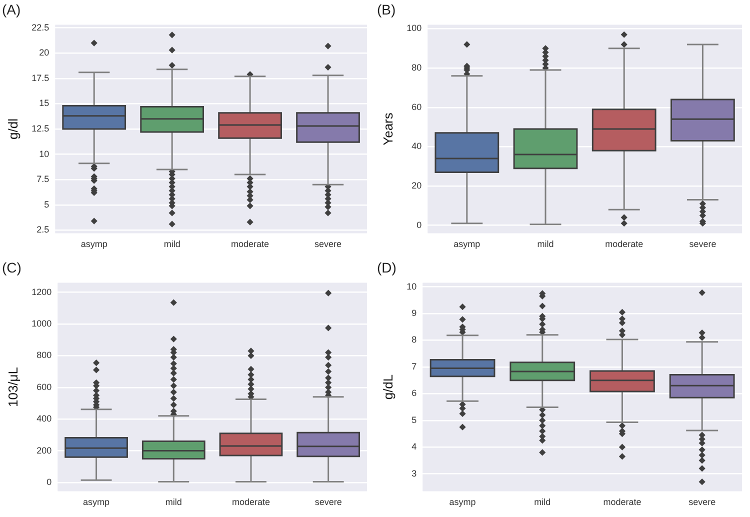 The width and height of the screenshot is (750, 517). Describe the element at coordinates (42, 323) in the screenshot. I see `y-tick-label: 1000` at that location.